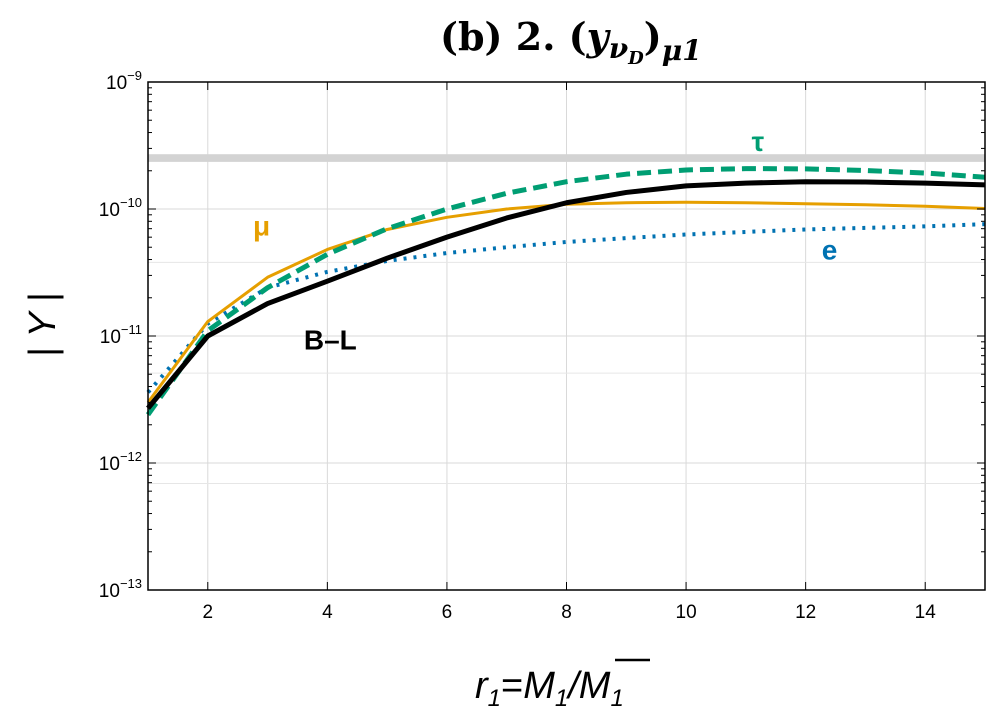 This screenshot has width=997, height=713. I want to click on y-tick-exponent: −10, so click(131, 202).